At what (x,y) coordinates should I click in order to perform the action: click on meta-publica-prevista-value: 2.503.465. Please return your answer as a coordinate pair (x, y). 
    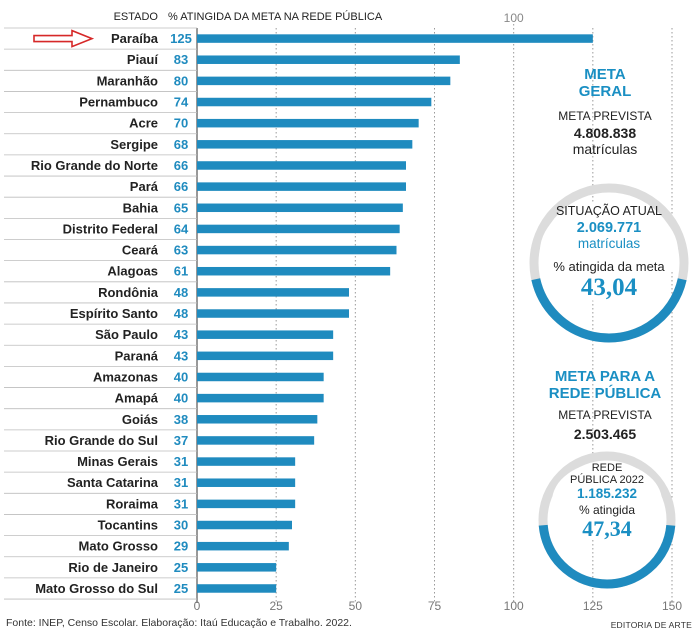
    Looking at the image, I should click on (605, 434).